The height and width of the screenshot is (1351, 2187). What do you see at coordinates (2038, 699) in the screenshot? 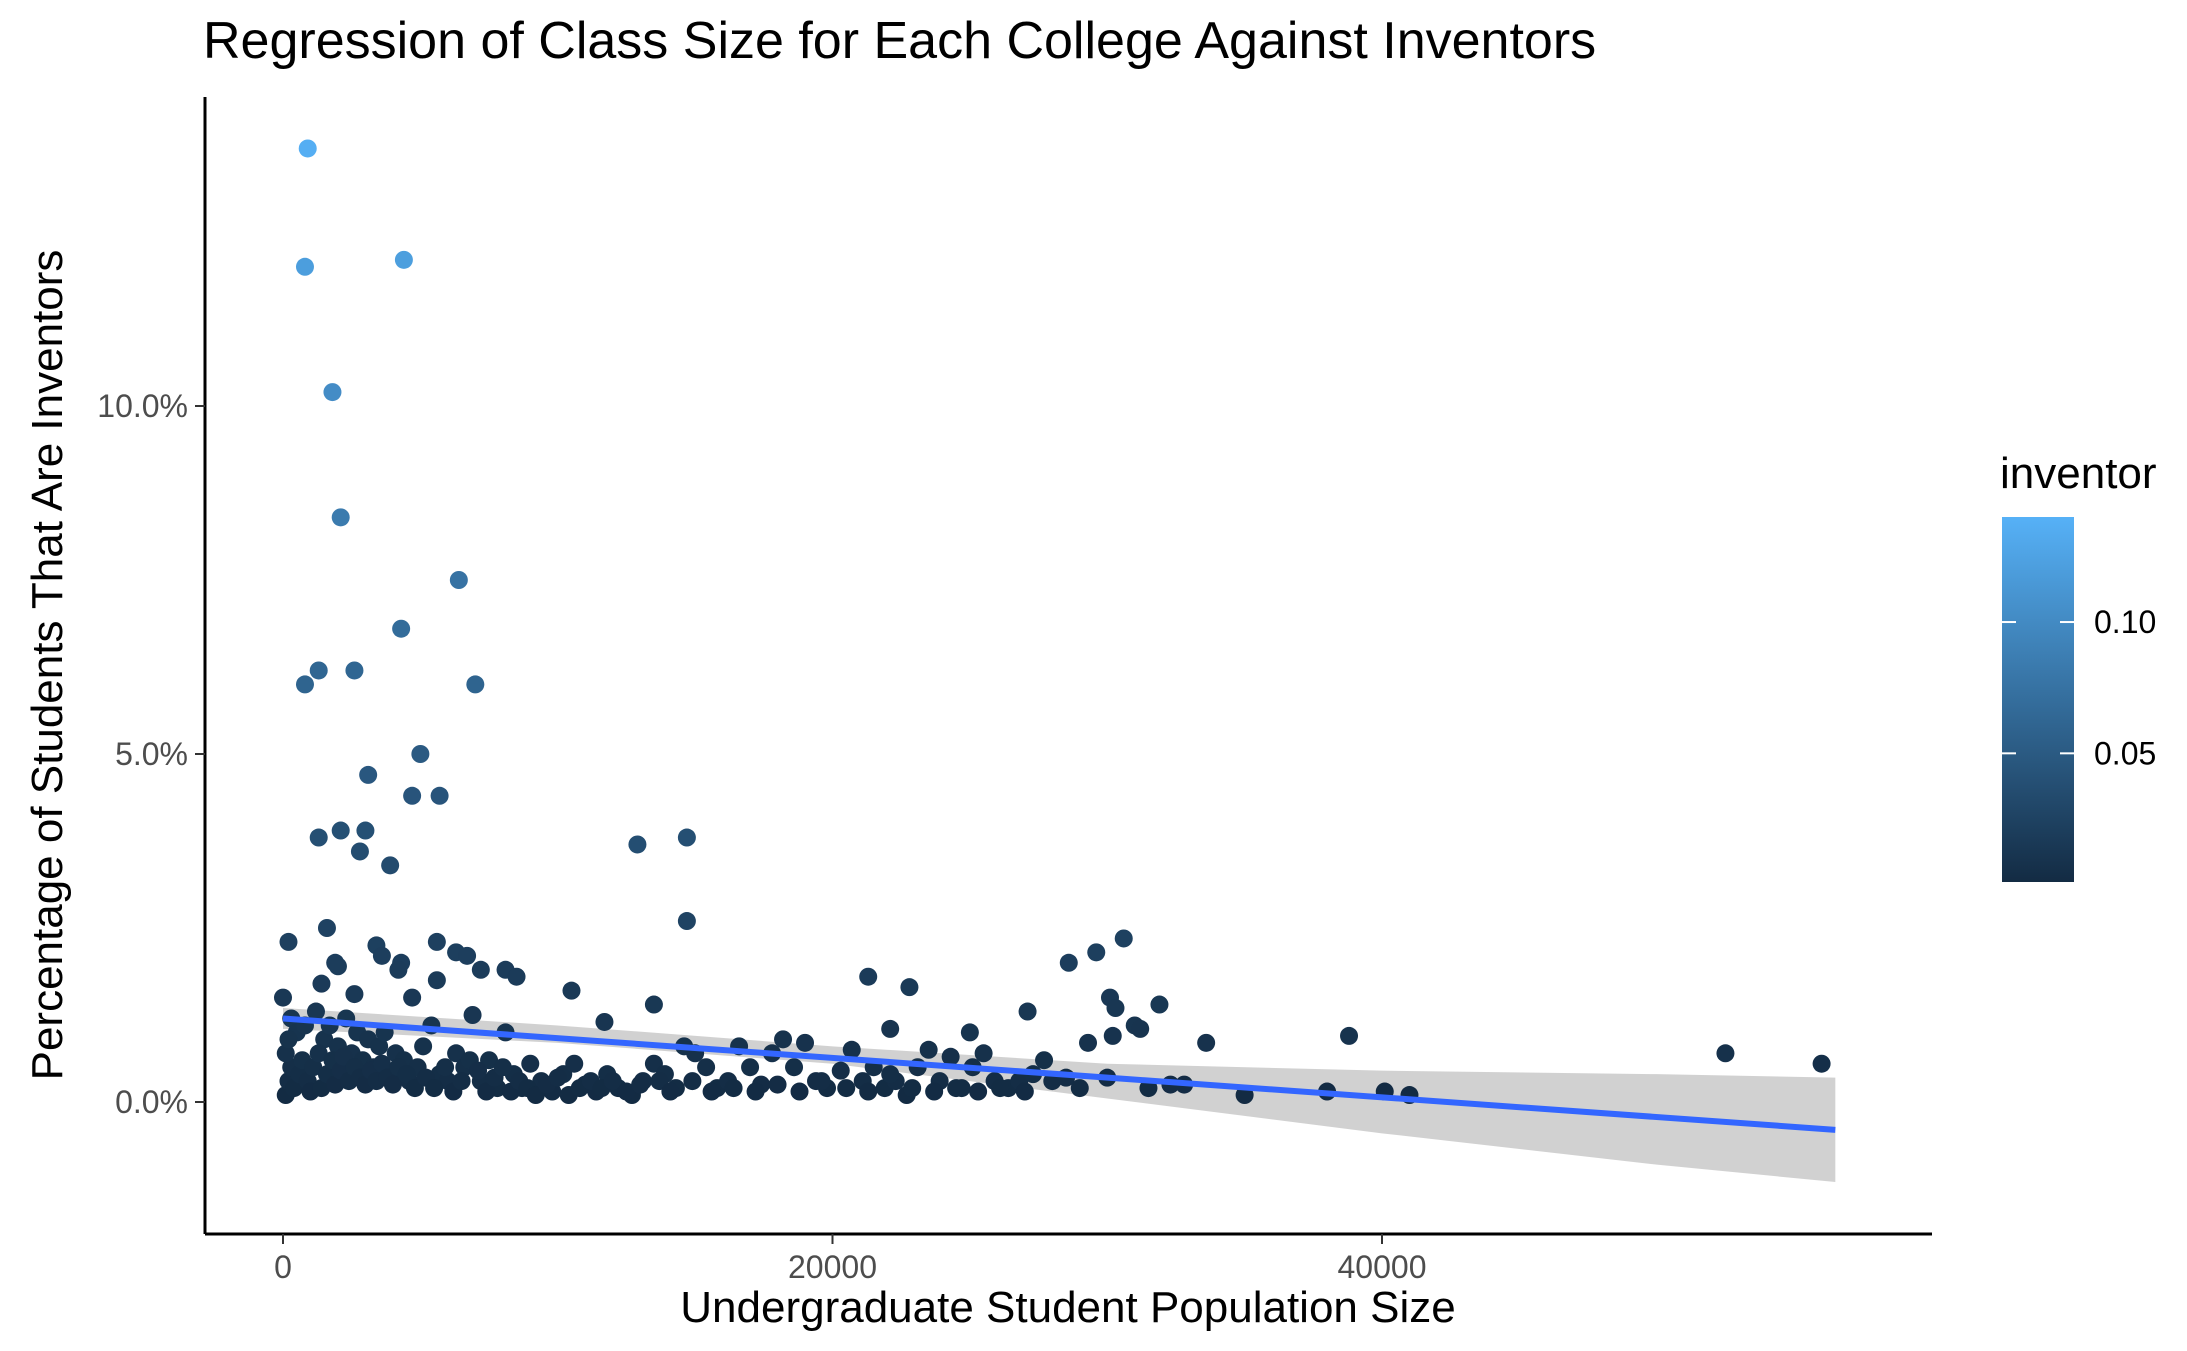
I see `legend-colorbar` at bounding box center [2038, 699].